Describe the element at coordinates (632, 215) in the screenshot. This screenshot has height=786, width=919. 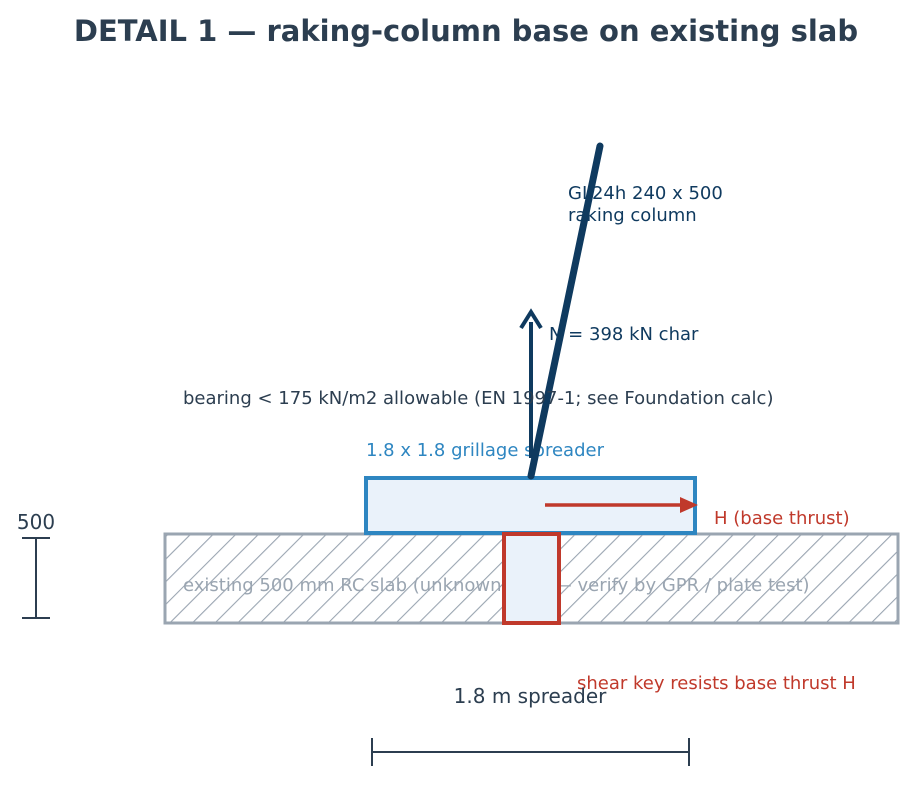
I see `column-label-line2: raking column` at that location.